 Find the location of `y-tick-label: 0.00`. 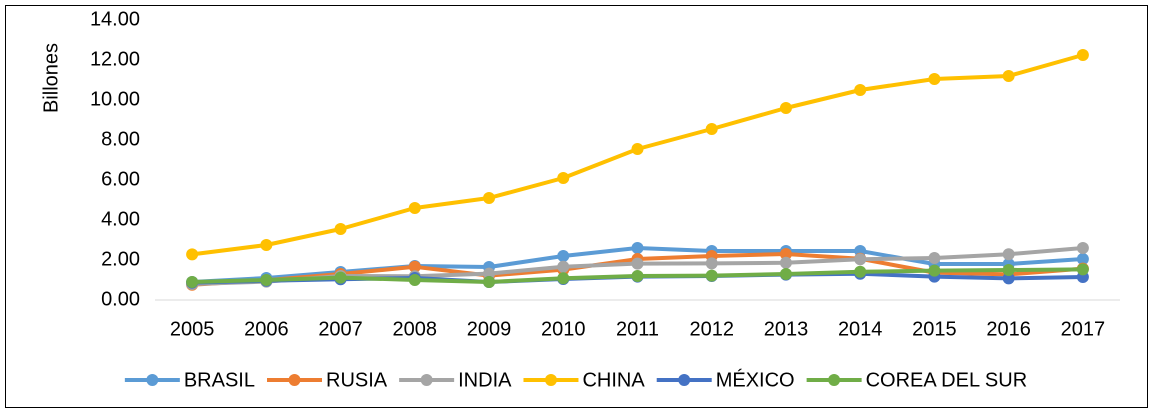

y-tick-label: 0.00 is located at coordinates (120, 299).